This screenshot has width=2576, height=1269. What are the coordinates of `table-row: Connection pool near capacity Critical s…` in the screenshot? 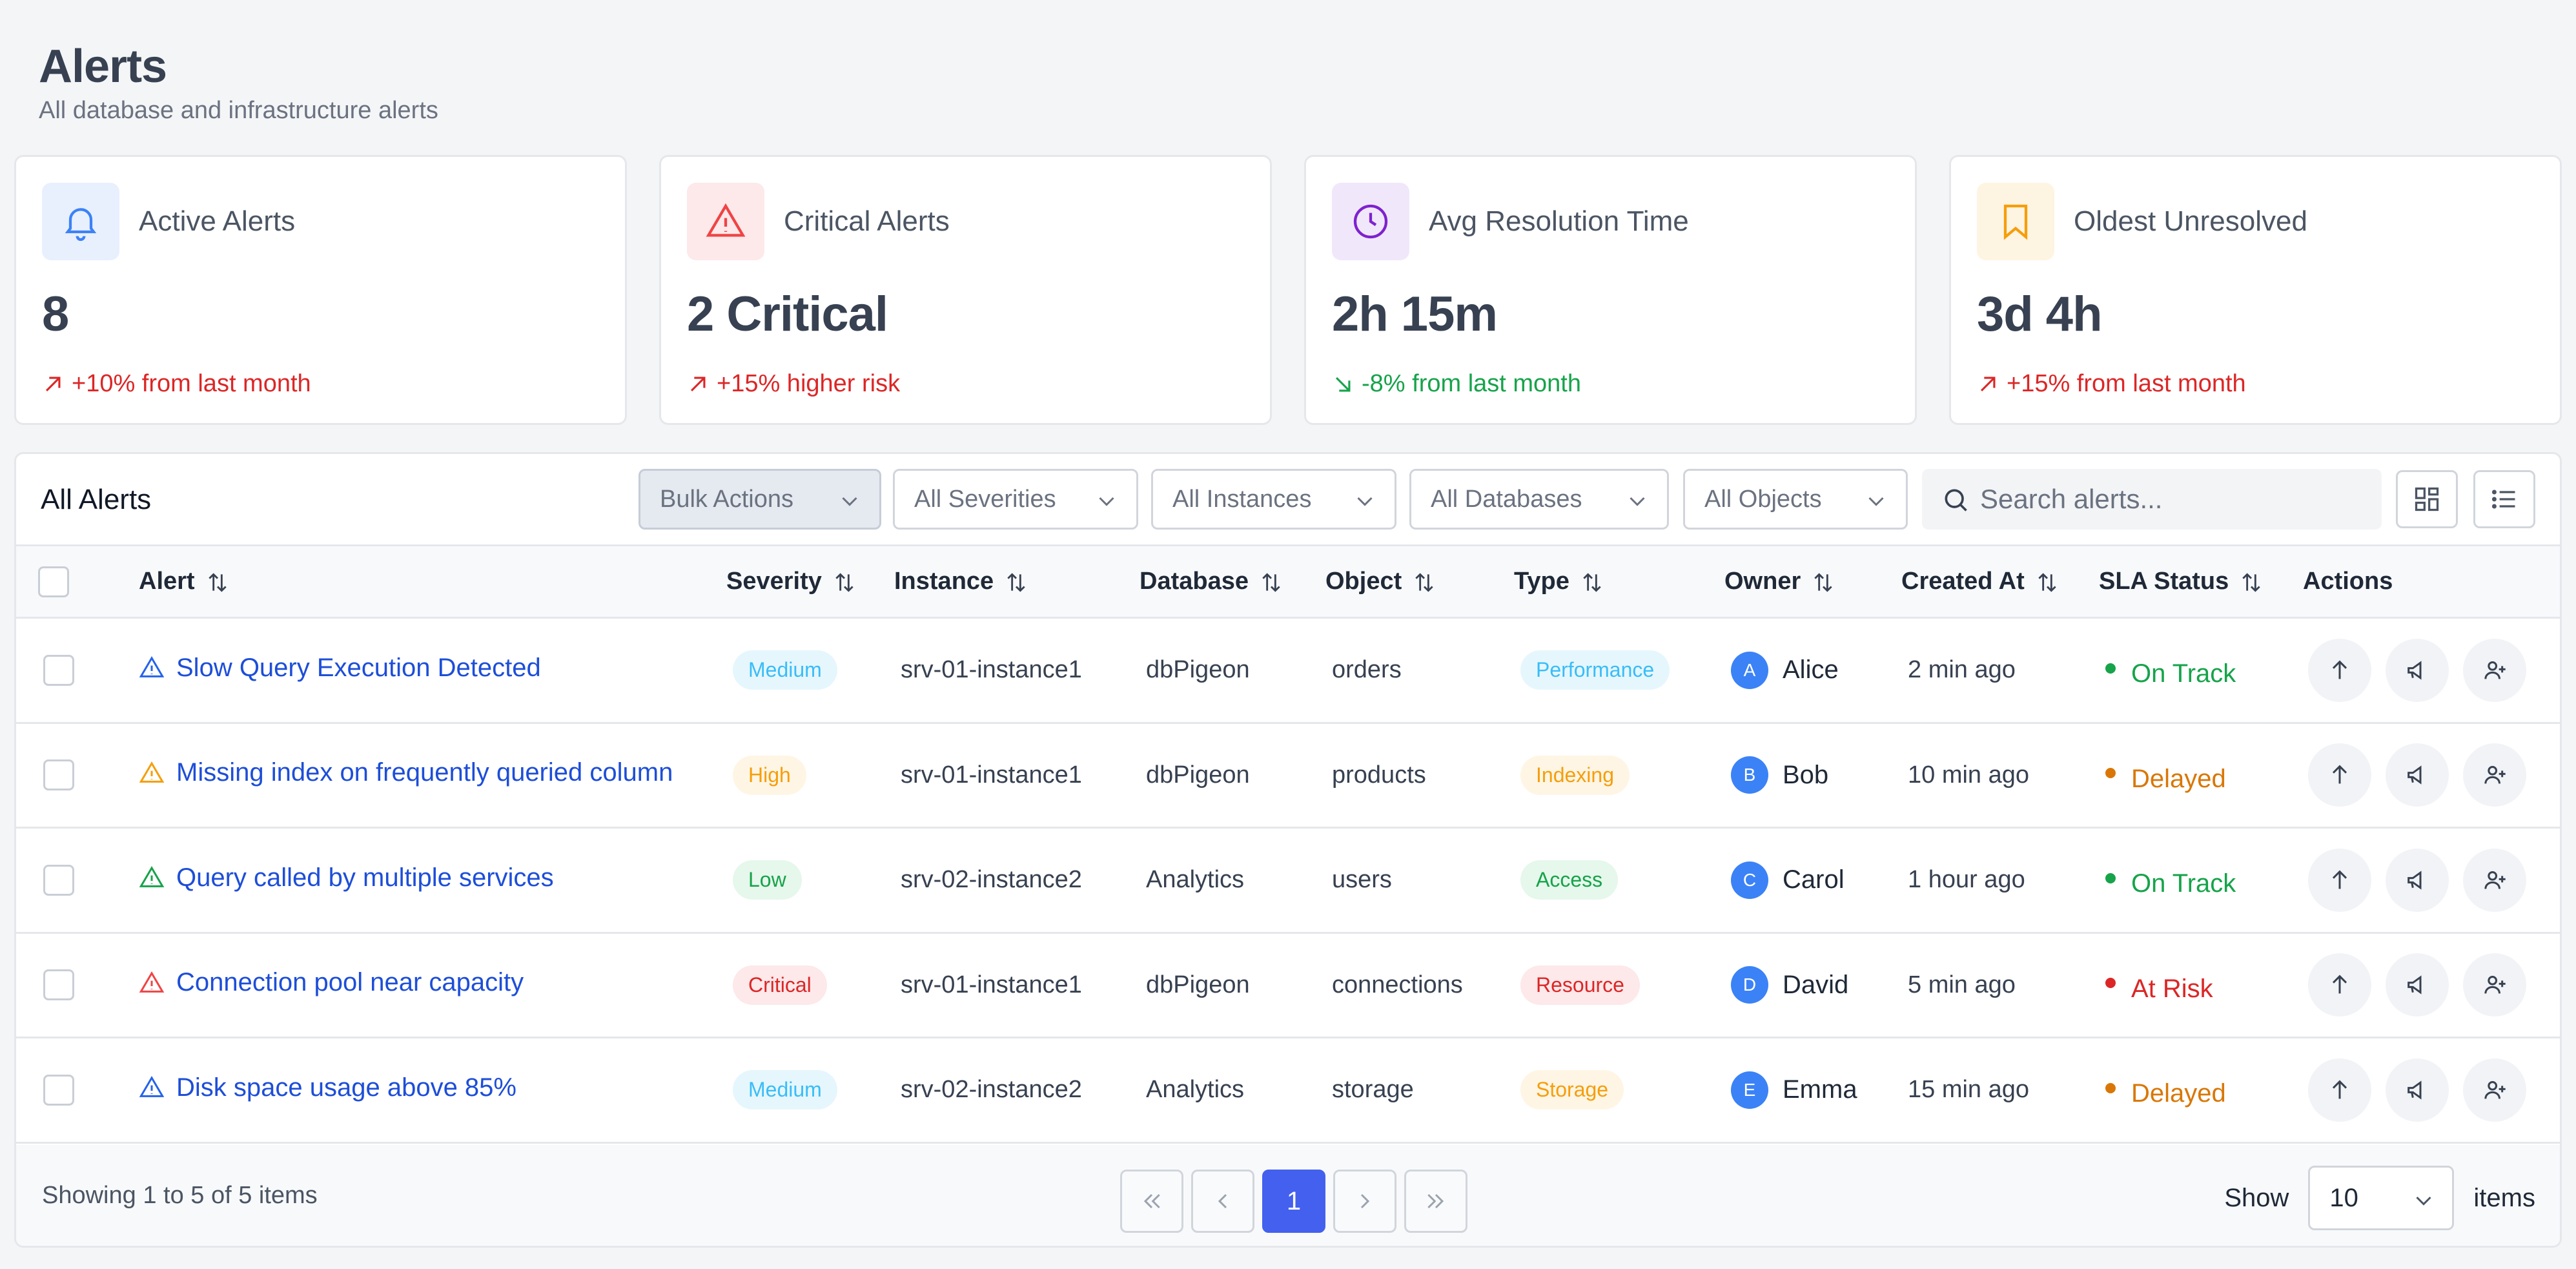 It's located at (1288, 985).